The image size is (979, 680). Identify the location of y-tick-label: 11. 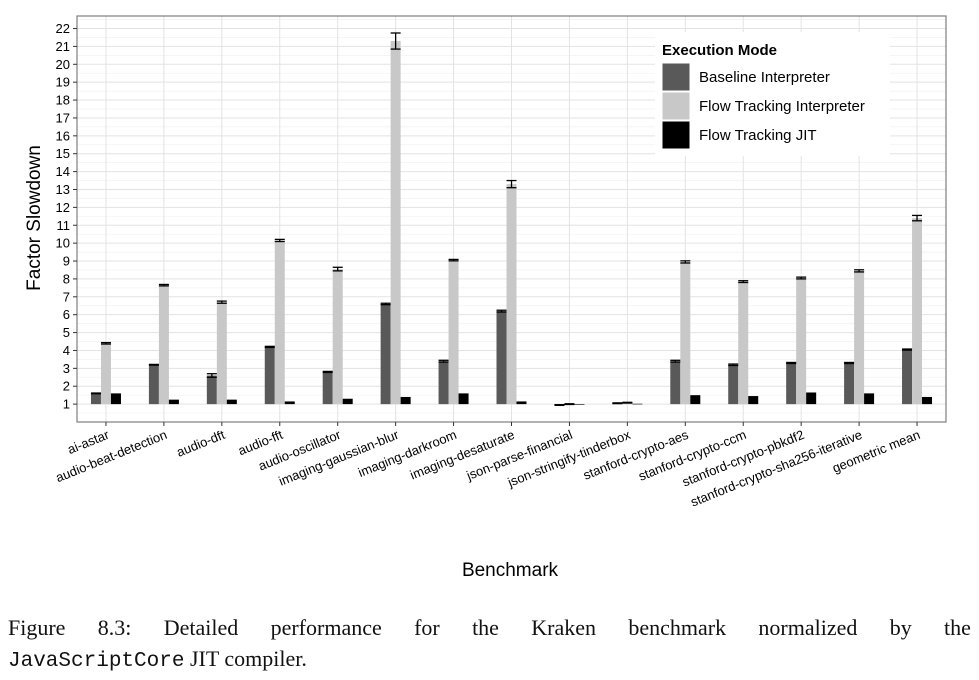
(64, 225).